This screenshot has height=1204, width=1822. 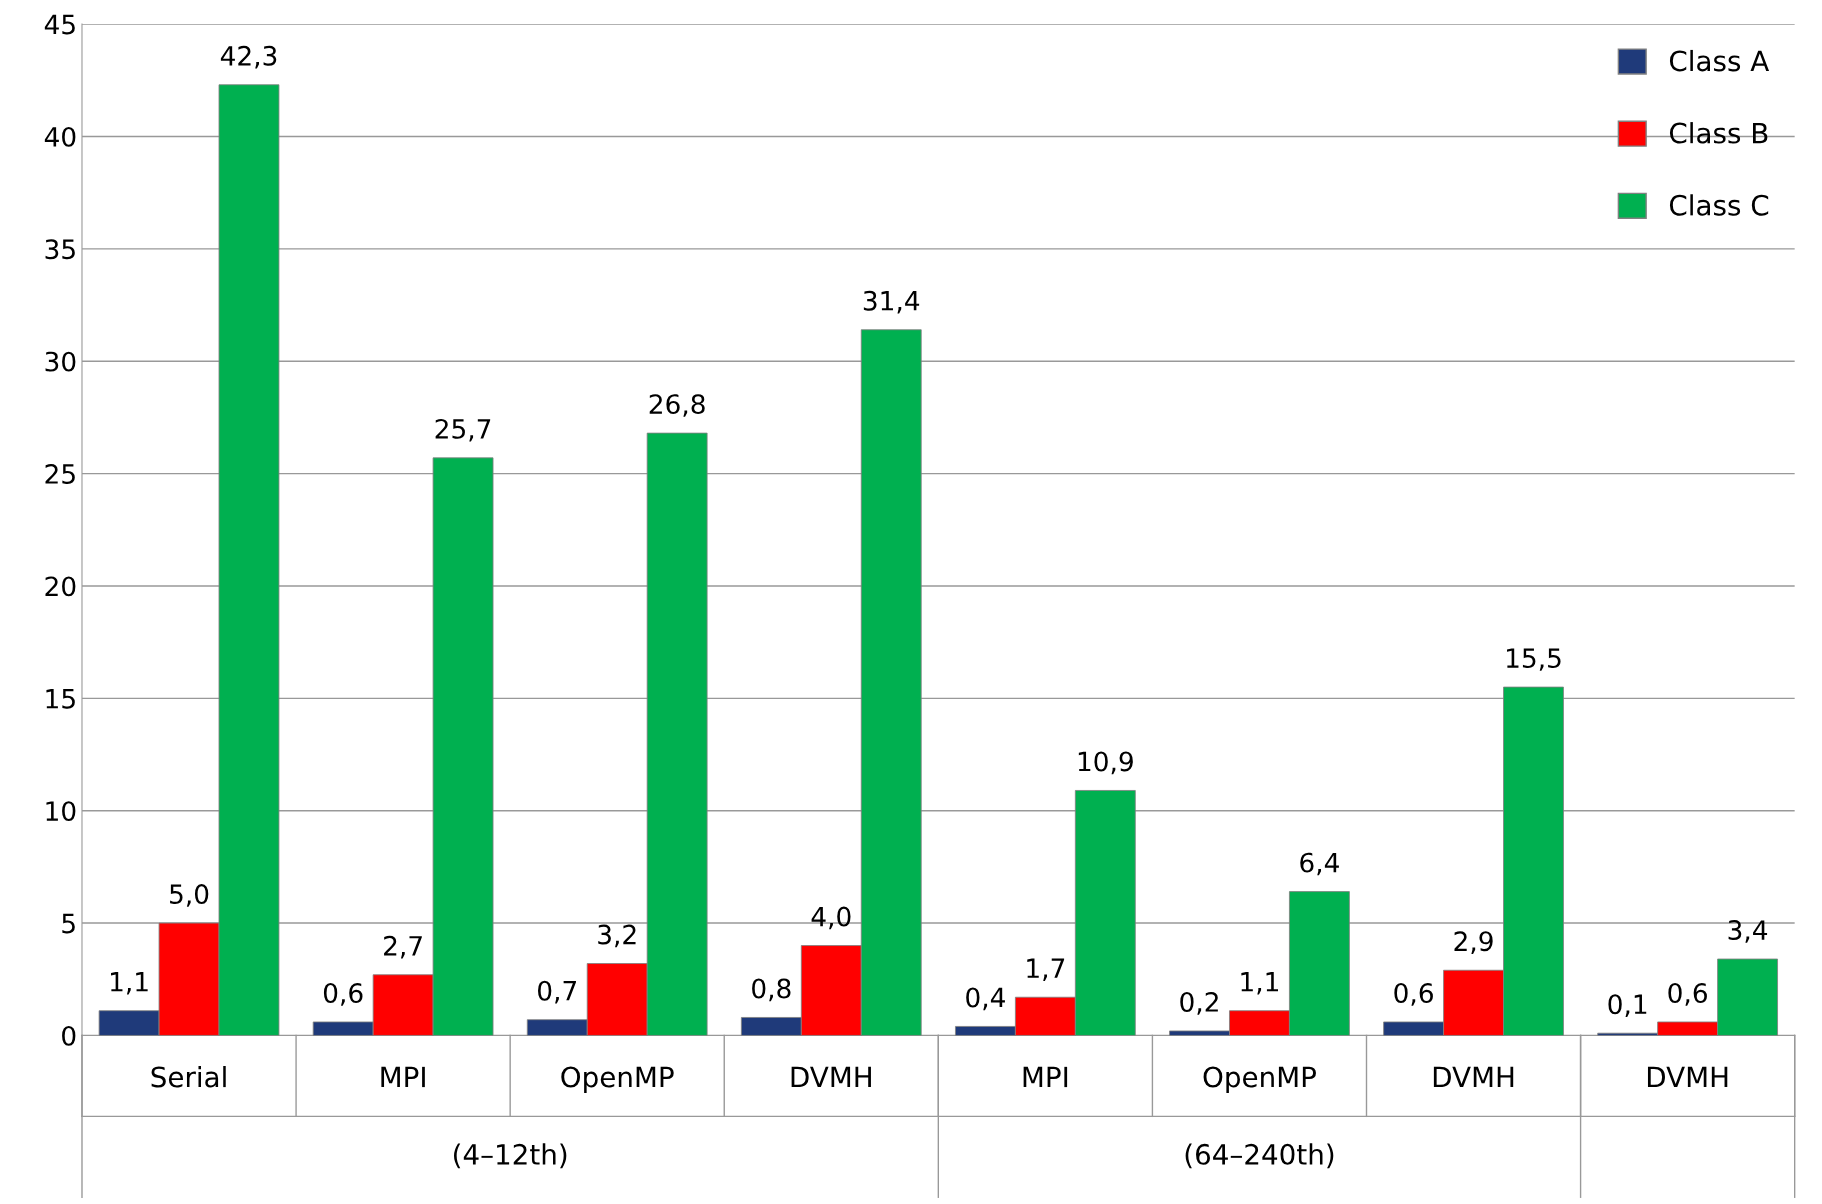 What do you see at coordinates (1199, 1003) in the screenshot?
I see `data-label: 0,2` at bounding box center [1199, 1003].